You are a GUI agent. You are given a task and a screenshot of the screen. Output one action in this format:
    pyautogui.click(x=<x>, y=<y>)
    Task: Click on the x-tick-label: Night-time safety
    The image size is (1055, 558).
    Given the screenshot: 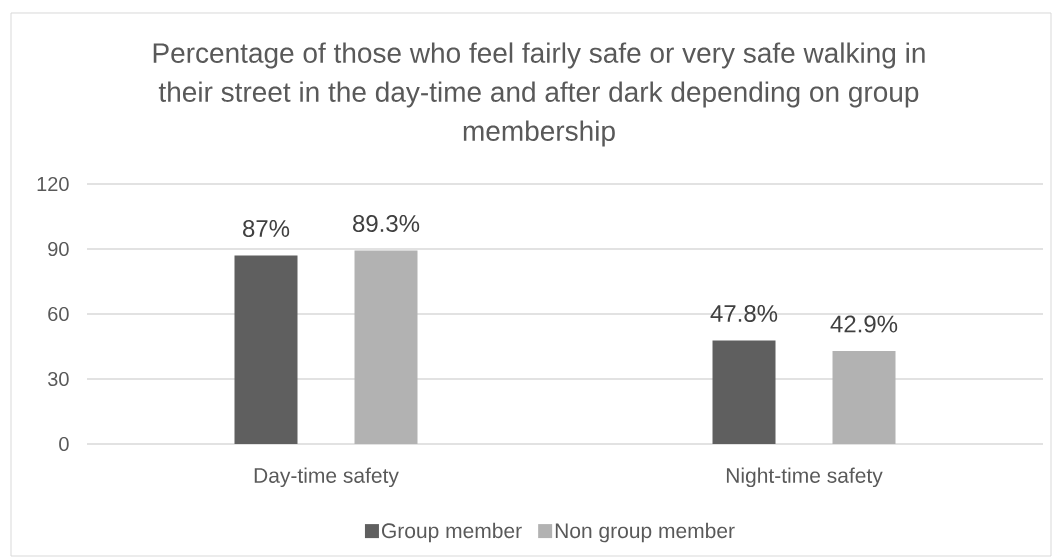 What is the action you would take?
    pyautogui.click(x=804, y=477)
    